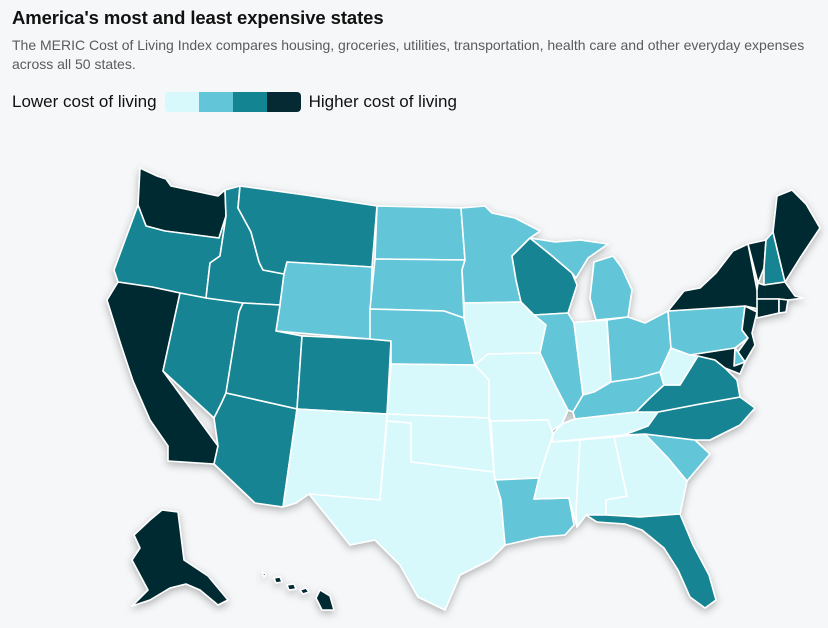 The image size is (828, 628). Describe the element at coordinates (298, 591) in the screenshot. I see `state-hawaii` at that location.